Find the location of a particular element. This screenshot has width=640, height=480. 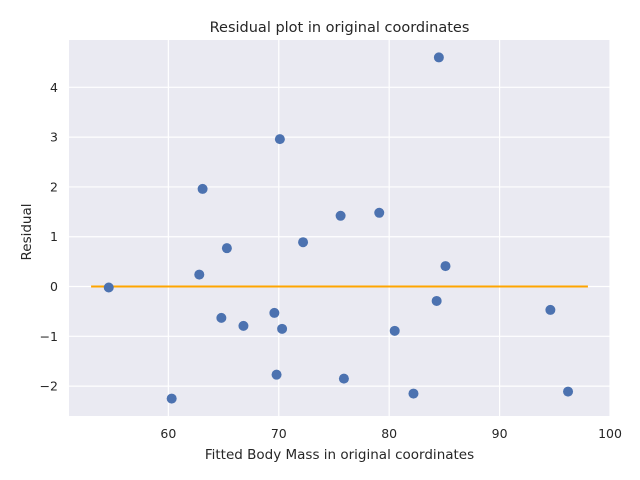

x-tick-label: 100 is located at coordinates (610, 433).